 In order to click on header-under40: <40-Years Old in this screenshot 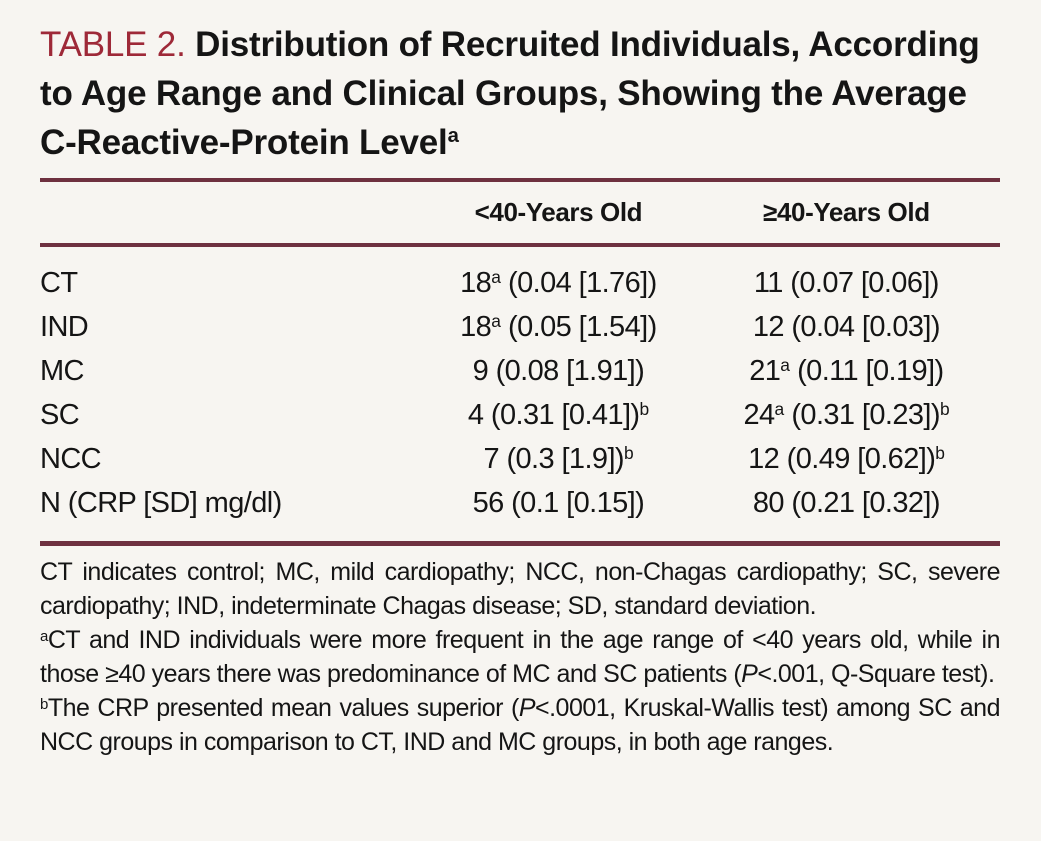, I will do `click(558, 212)`.